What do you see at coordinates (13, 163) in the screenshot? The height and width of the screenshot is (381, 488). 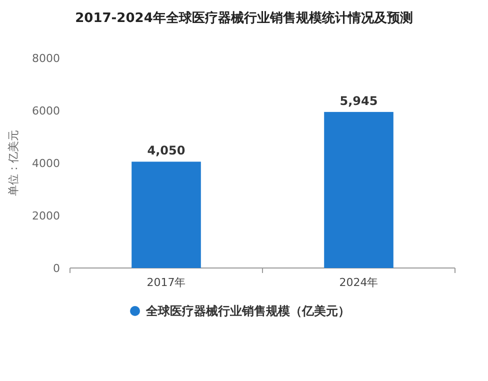 I see `y-axis-title: 单位：亿美元` at bounding box center [13, 163].